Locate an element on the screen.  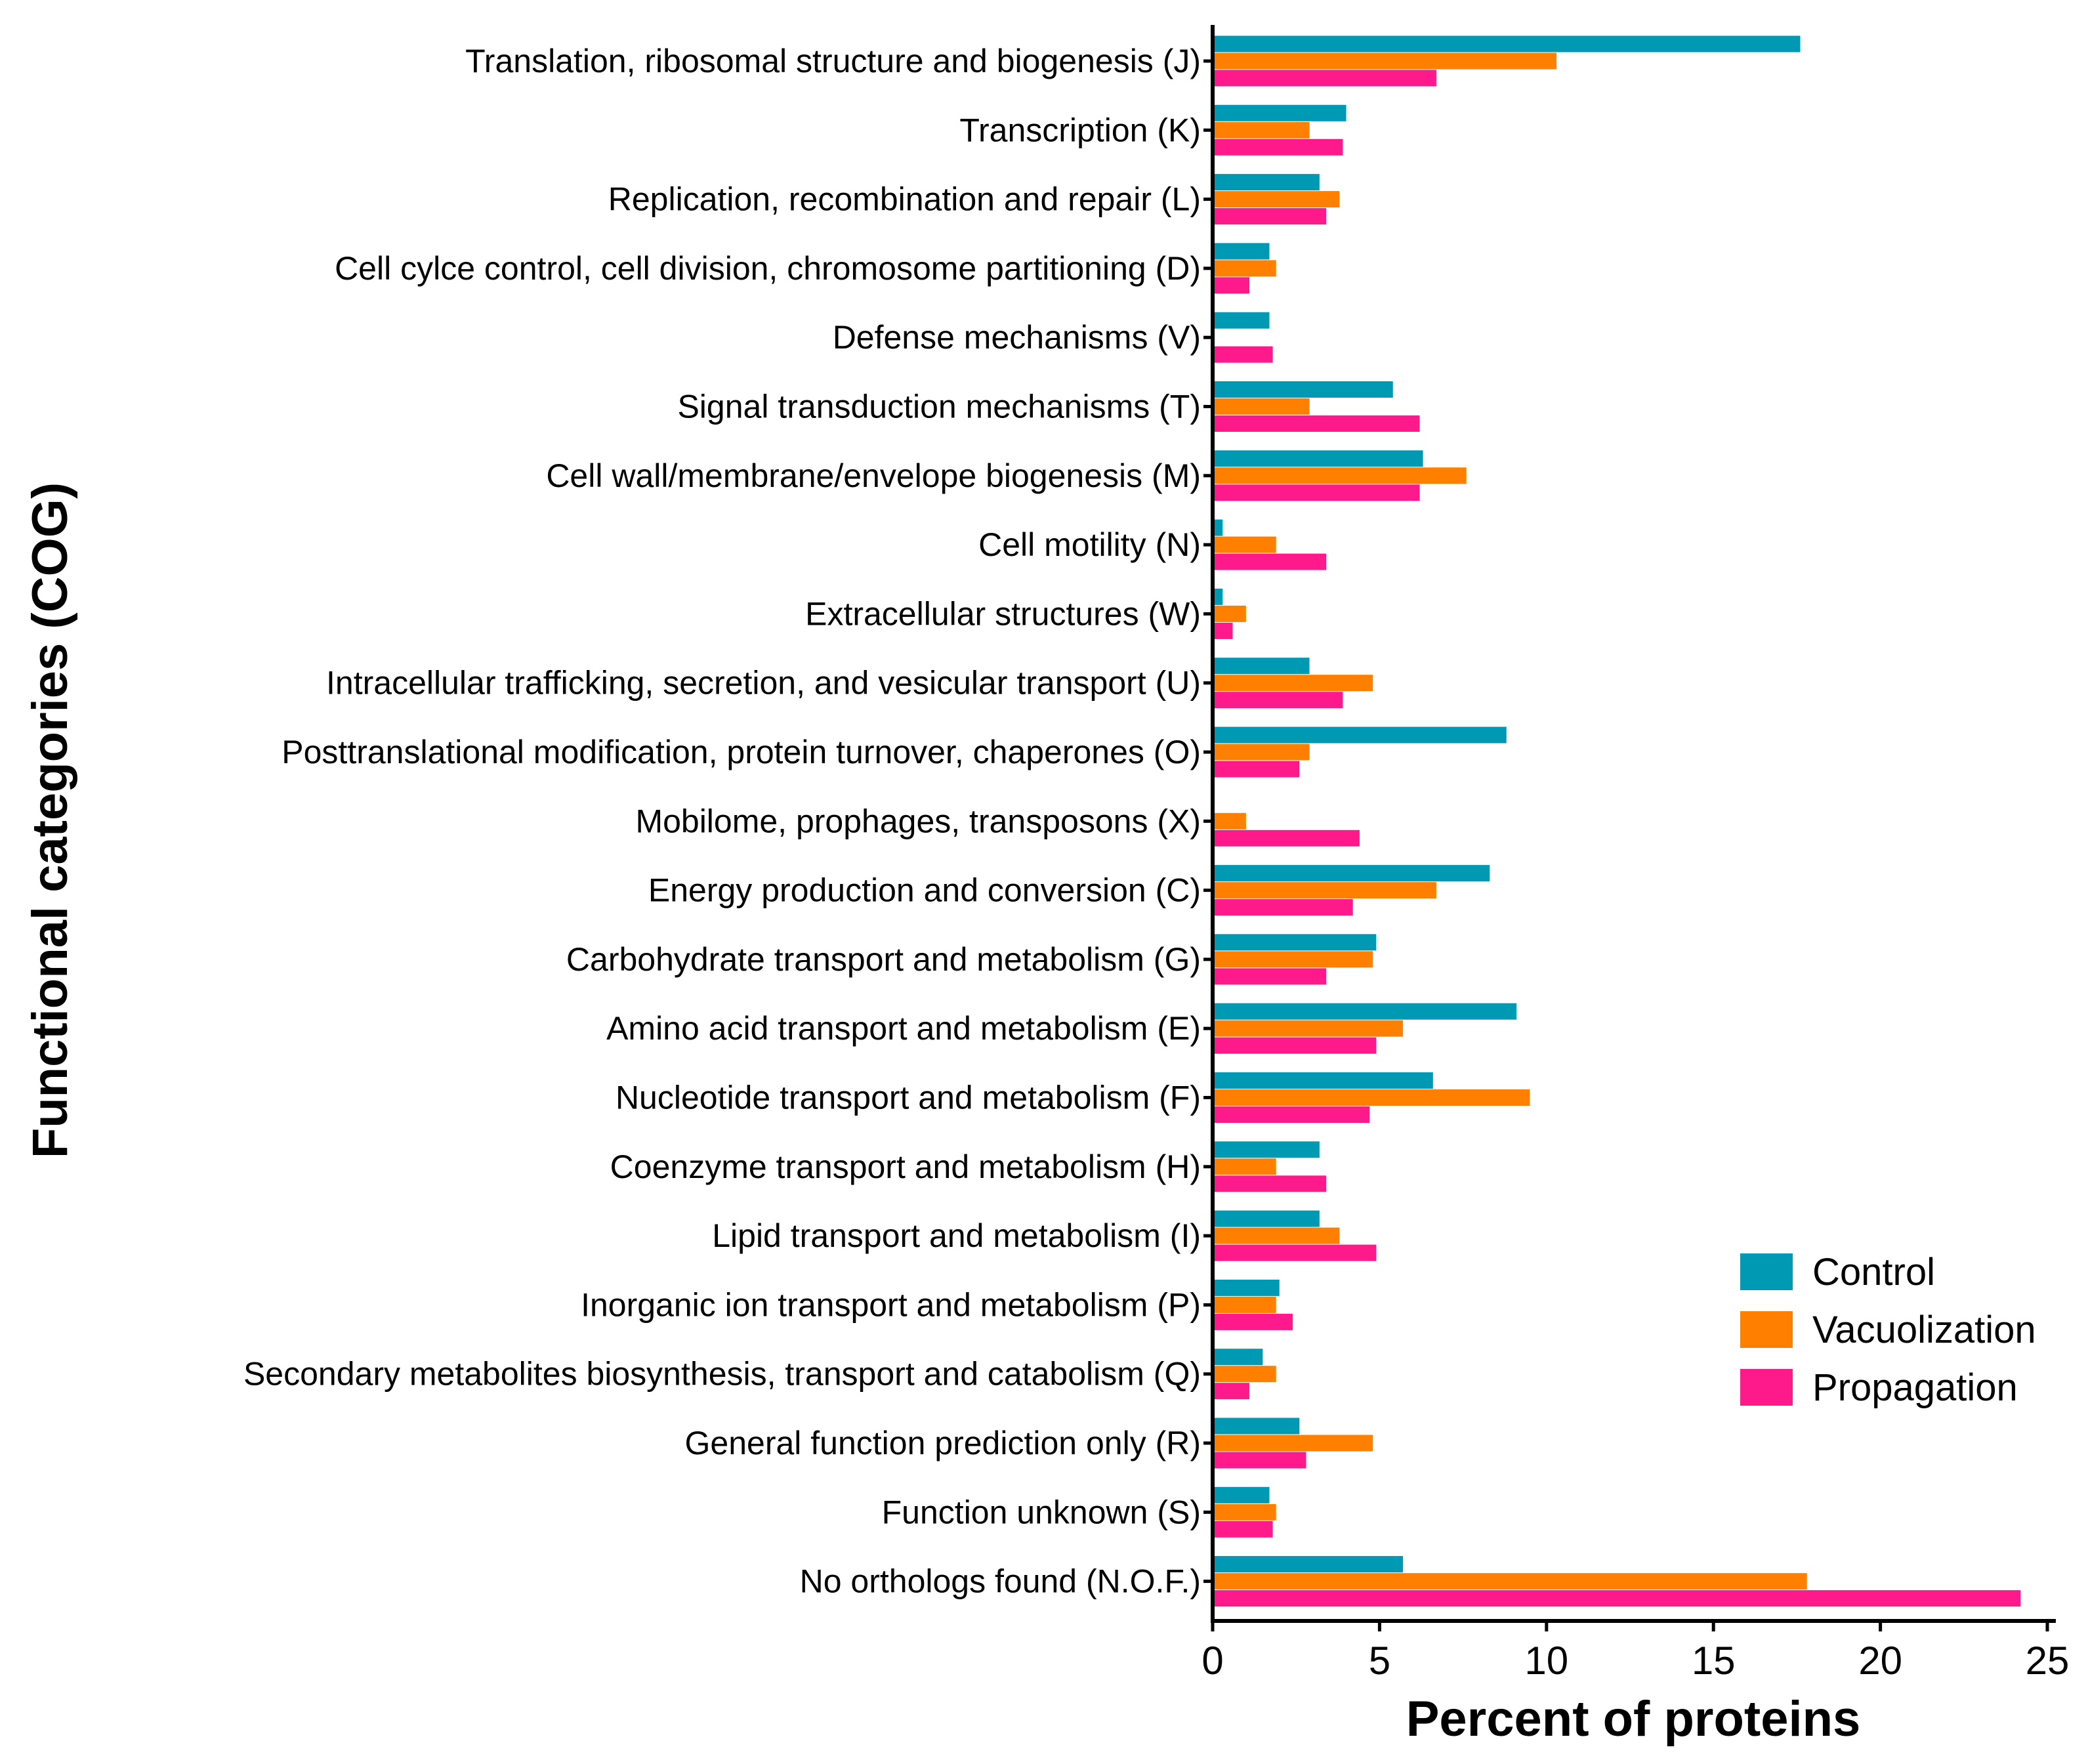
x-axis-title: Percent of proteins is located at coordinates (1633, 1719).